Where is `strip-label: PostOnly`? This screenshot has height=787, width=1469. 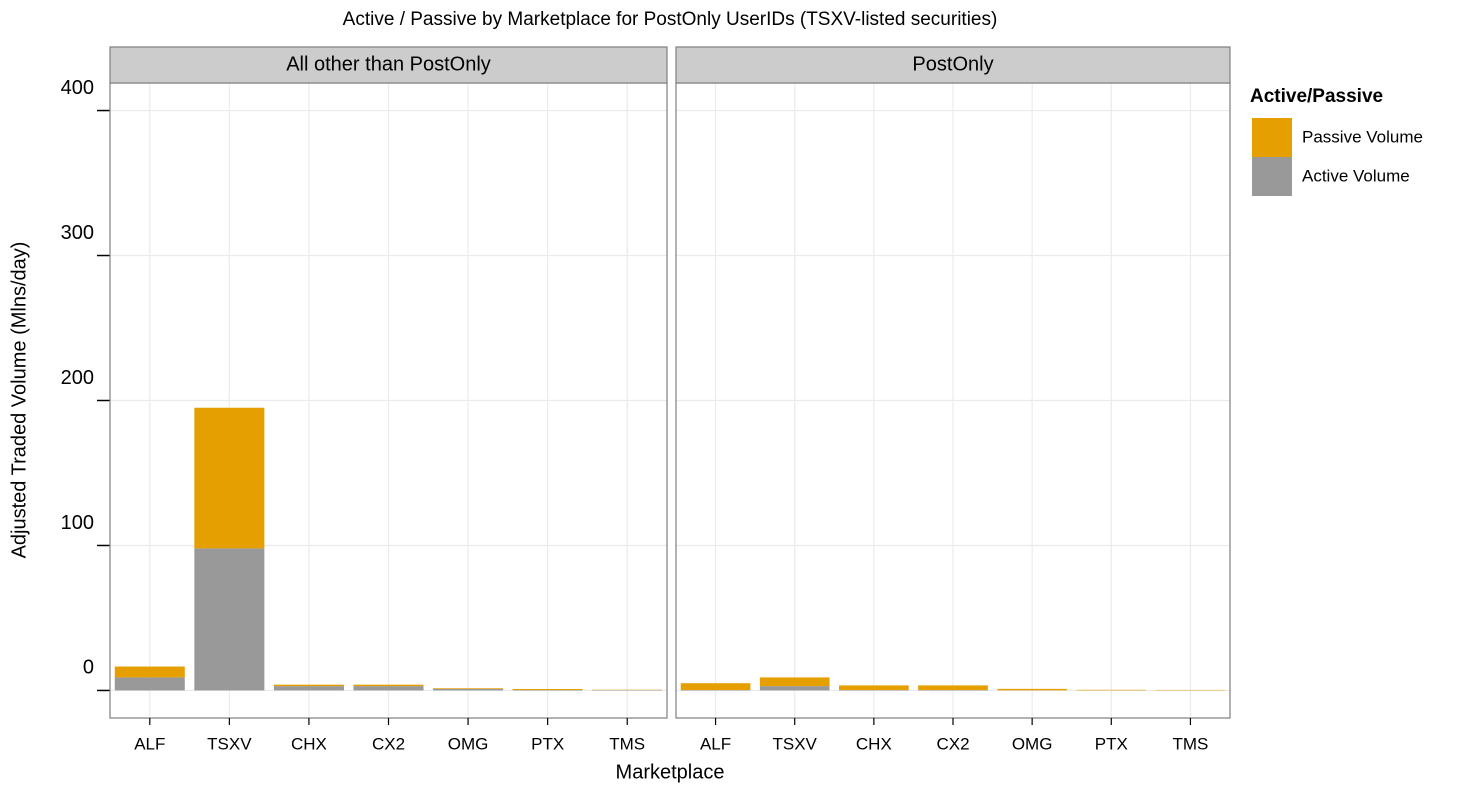 strip-label: PostOnly is located at coordinates (952, 64).